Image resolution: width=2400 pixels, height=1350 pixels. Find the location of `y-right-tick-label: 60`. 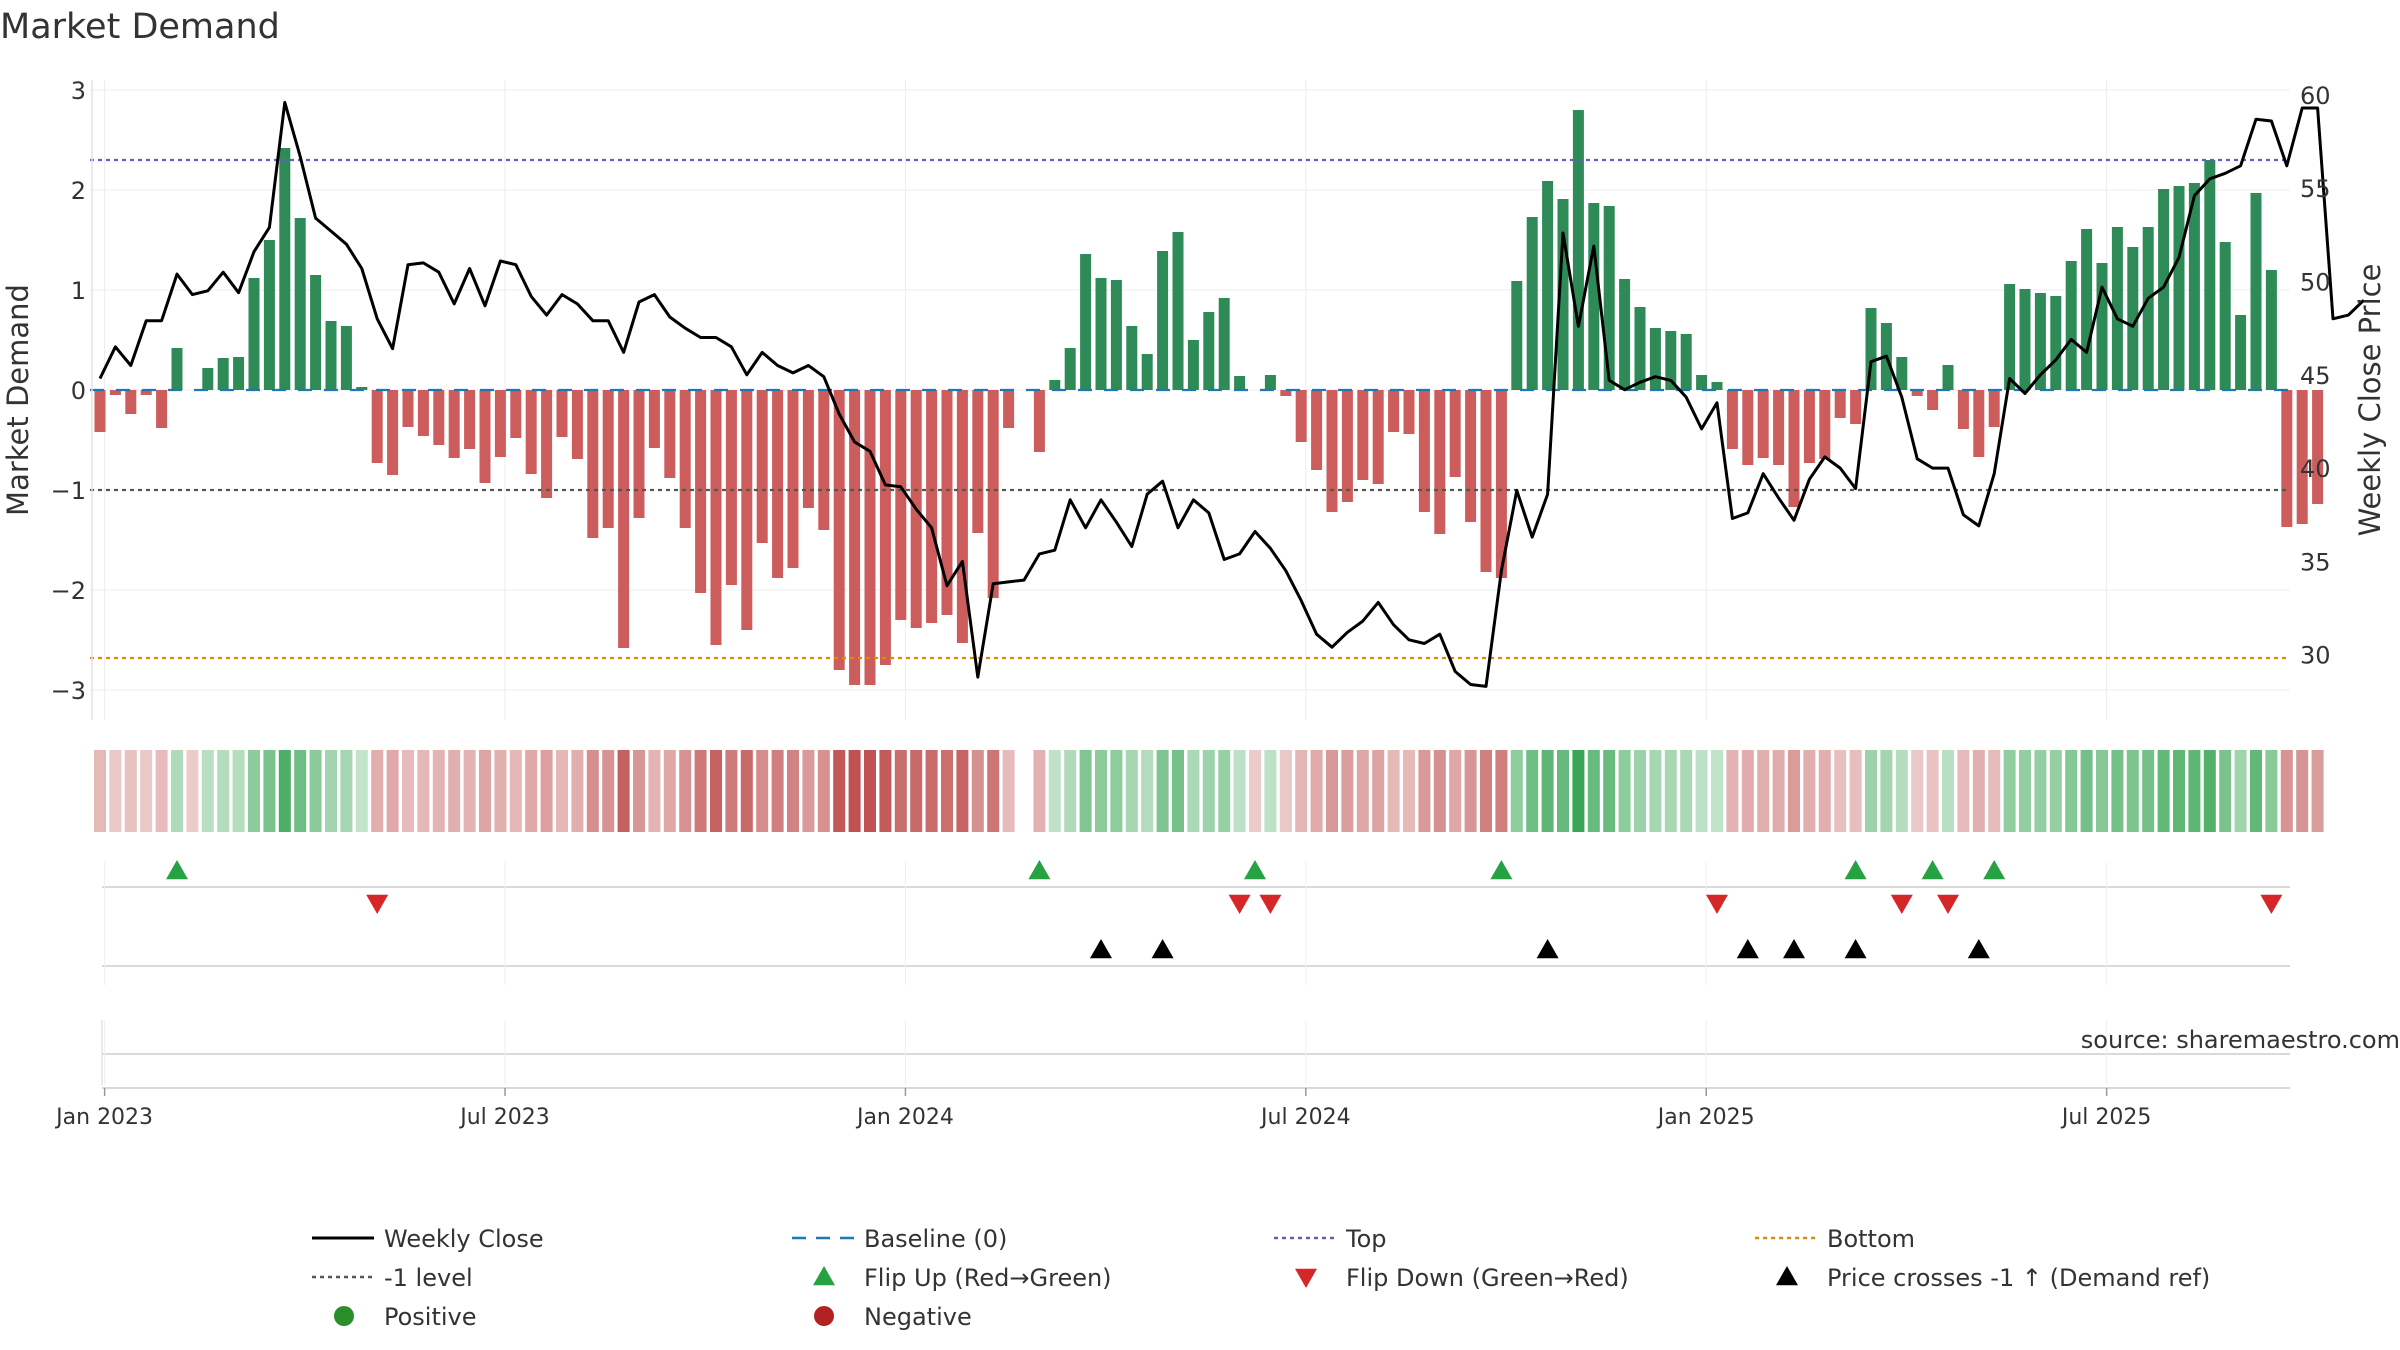

y-right-tick-label: 60 is located at coordinates (2315, 96).